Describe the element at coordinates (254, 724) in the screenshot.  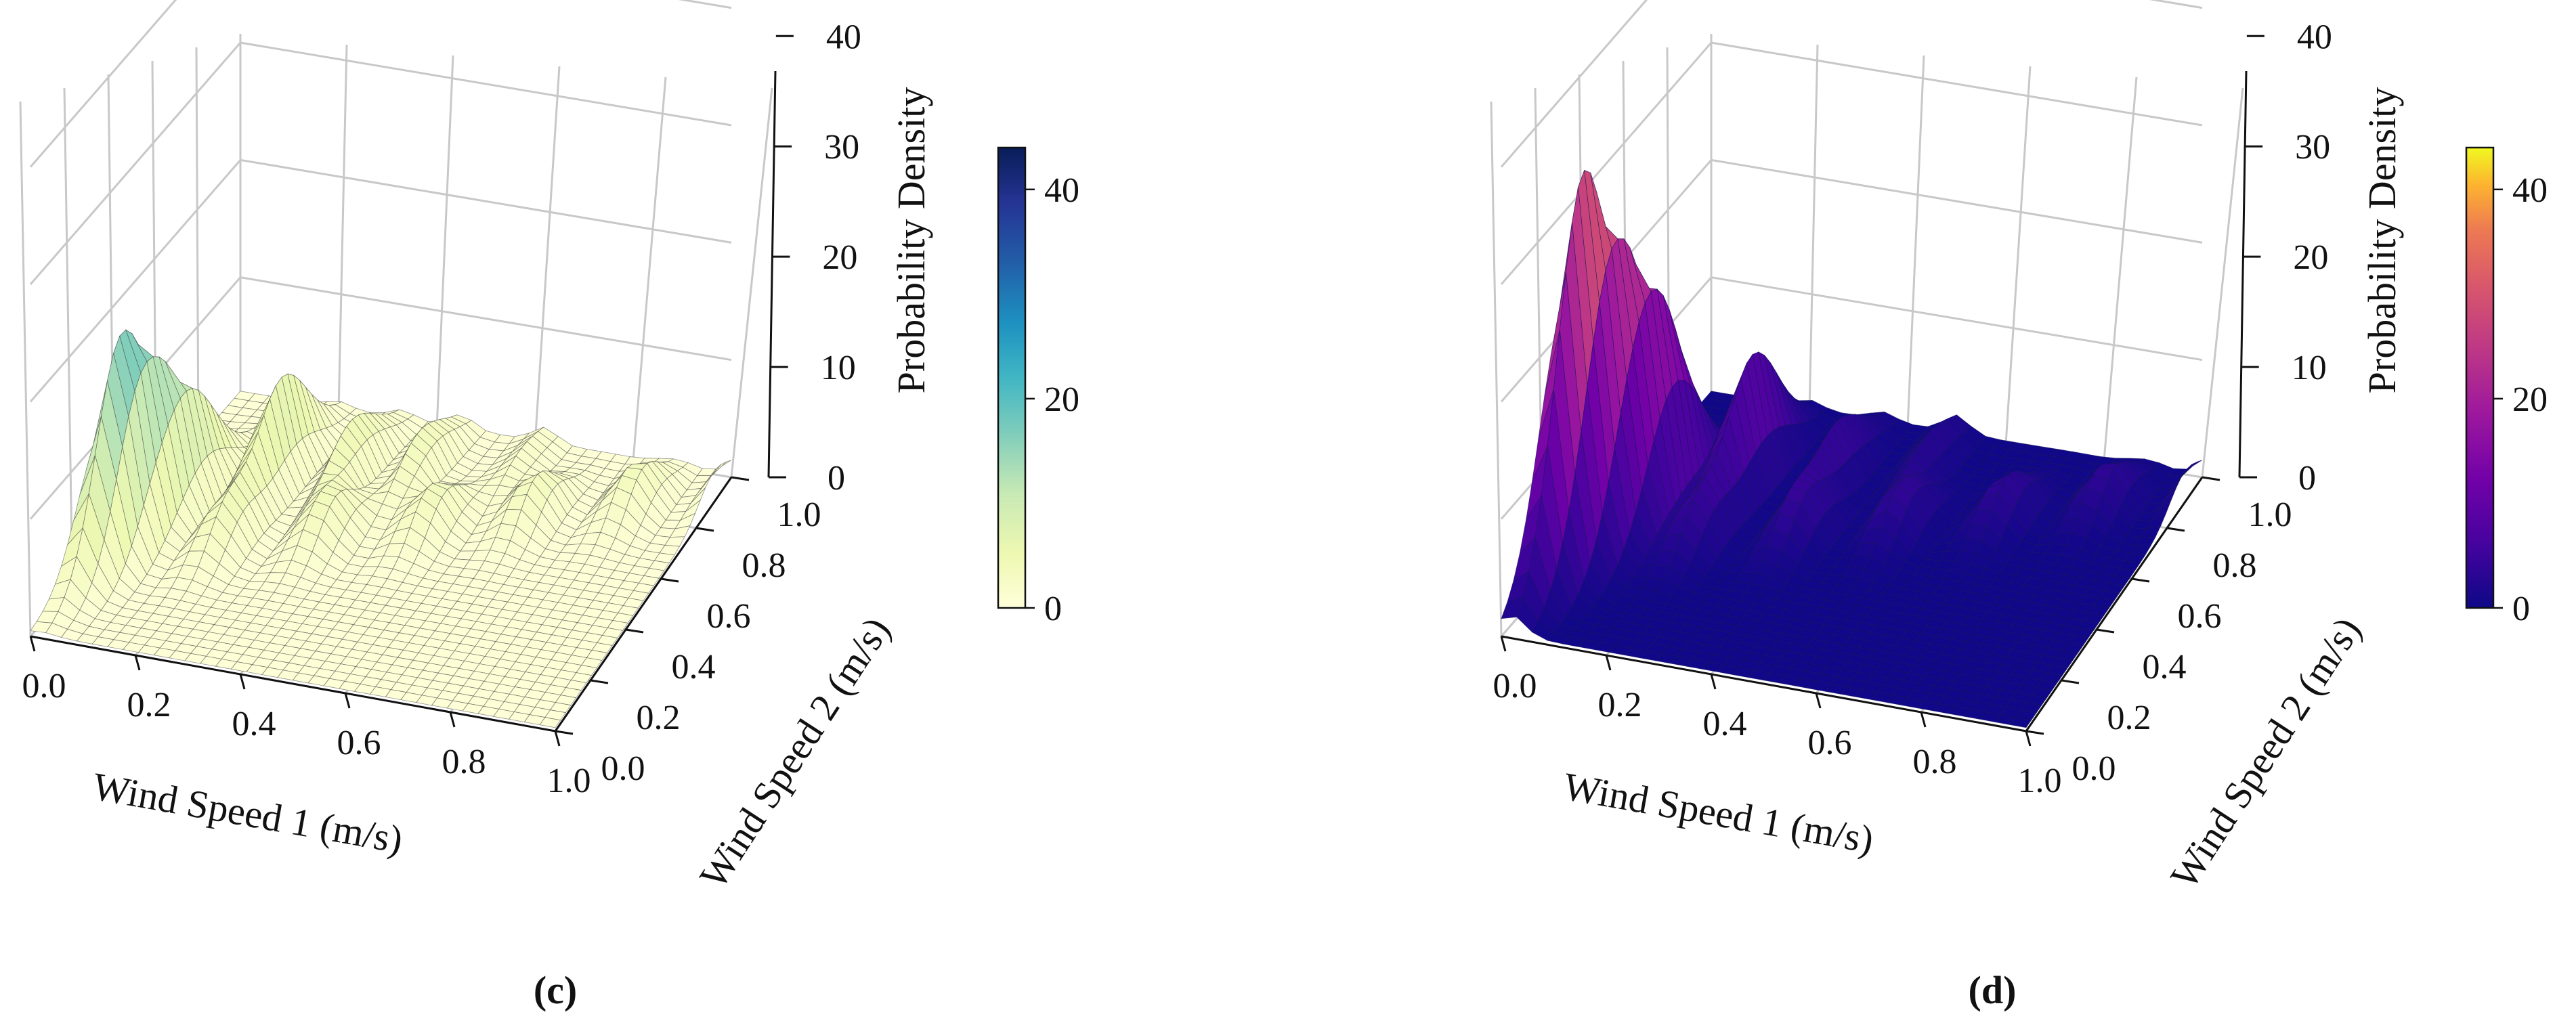
I see `x-tick-label: 0.4` at that location.